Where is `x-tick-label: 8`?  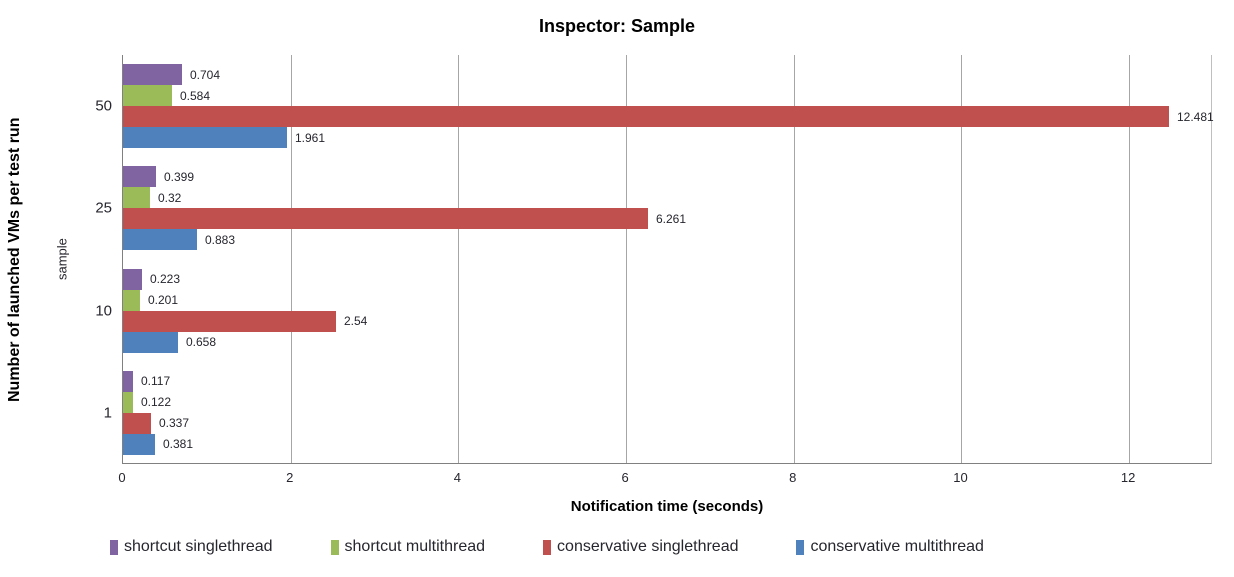
x-tick-label: 8 is located at coordinates (793, 477).